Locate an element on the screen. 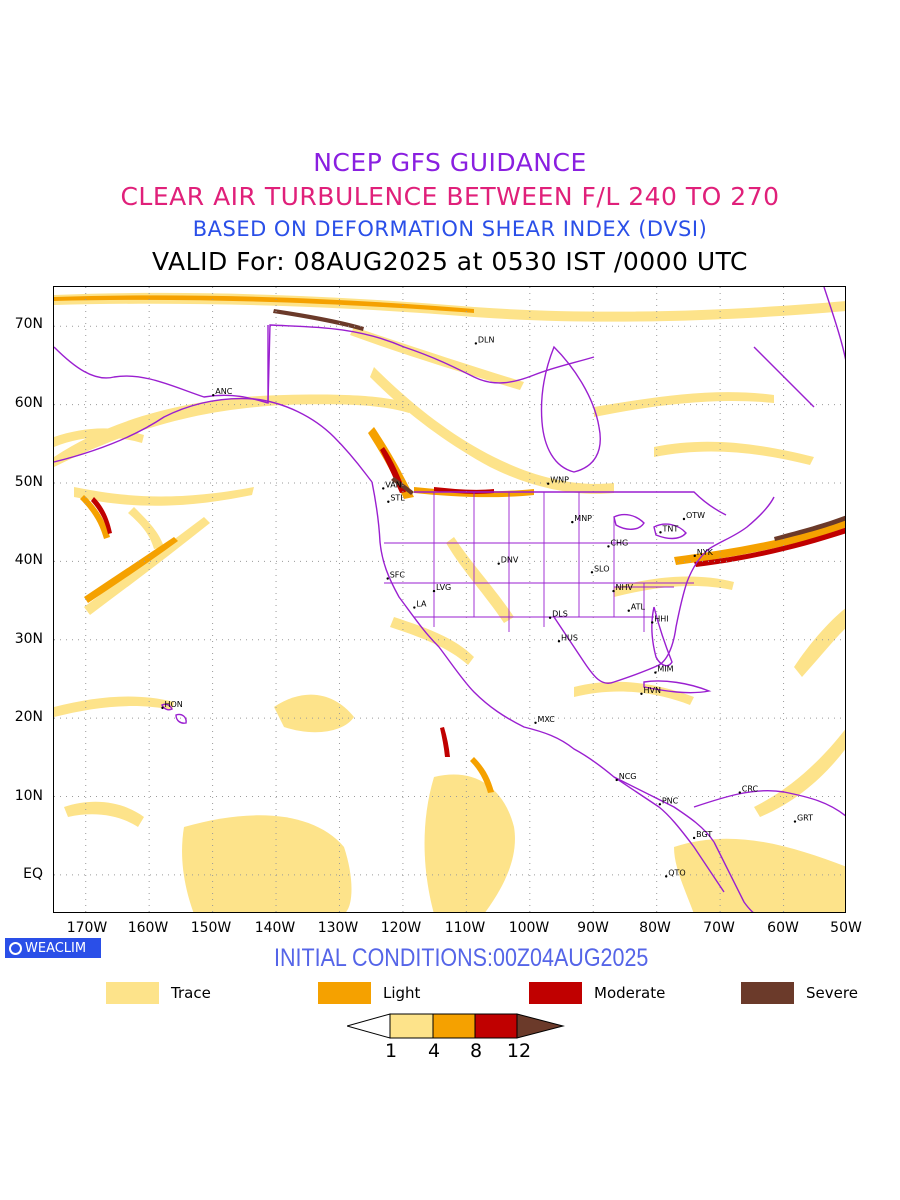  legend-moderate: Moderate is located at coordinates (597, 993).